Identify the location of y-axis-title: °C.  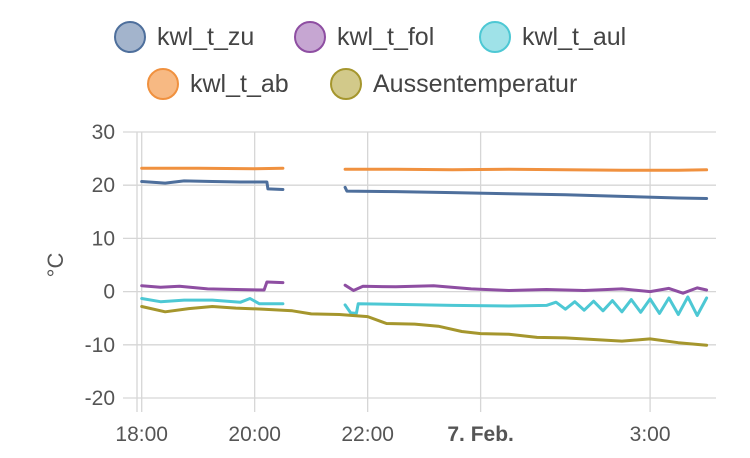
(55, 265).